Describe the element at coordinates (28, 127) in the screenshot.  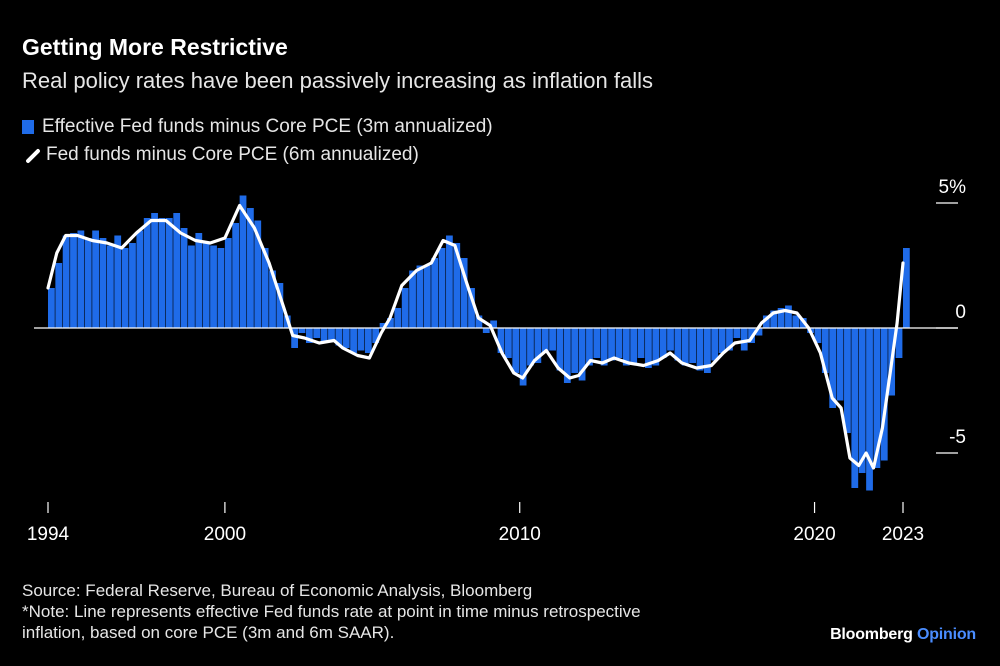
I see `legend-bar-swatch` at that location.